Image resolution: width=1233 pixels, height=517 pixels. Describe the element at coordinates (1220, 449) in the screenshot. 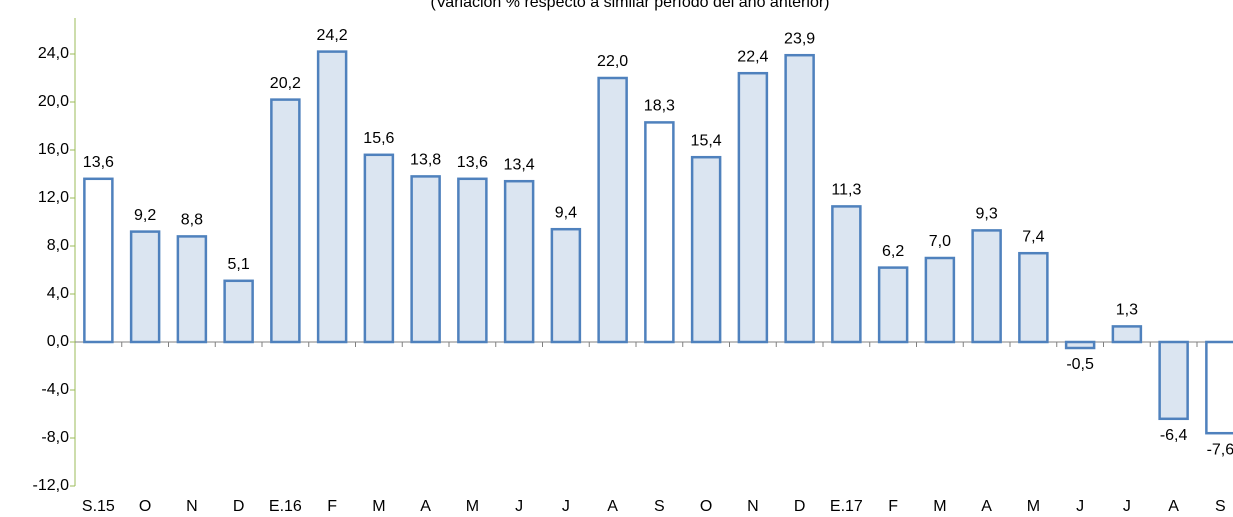

I see `value-label: -7,6` at that location.